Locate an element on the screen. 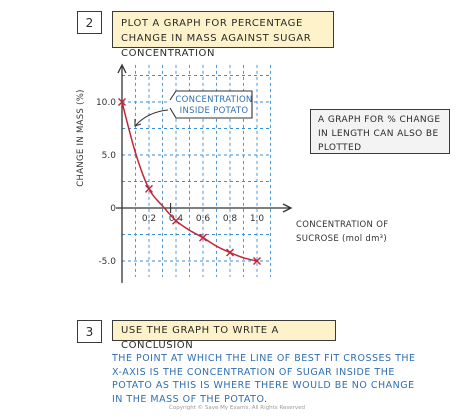  y-tick-label: -5.0 is located at coordinates (107, 262).